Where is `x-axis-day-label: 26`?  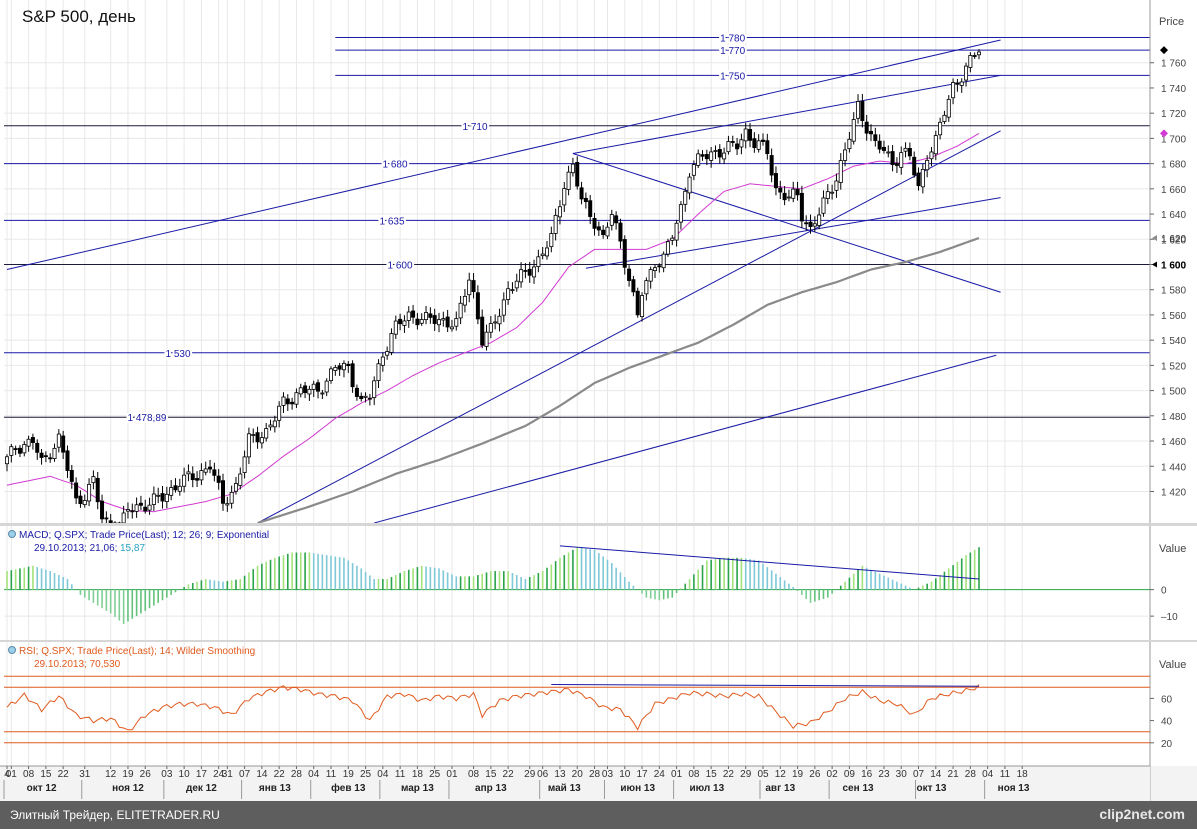 x-axis-day-label: 26 is located at coordinates (815, 774).